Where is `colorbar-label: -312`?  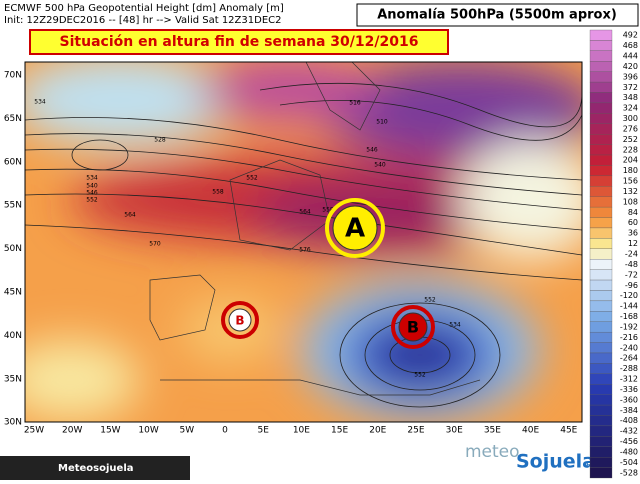
colorbar-label: -312 is located at coordinates (629, 379).